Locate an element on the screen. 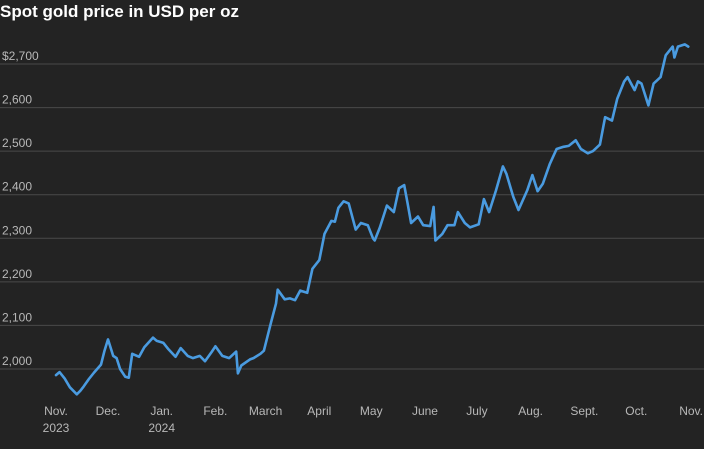 This screenshot has width=704, height=449. x-tick-label: Dec. is located at coordinates (108, 411).